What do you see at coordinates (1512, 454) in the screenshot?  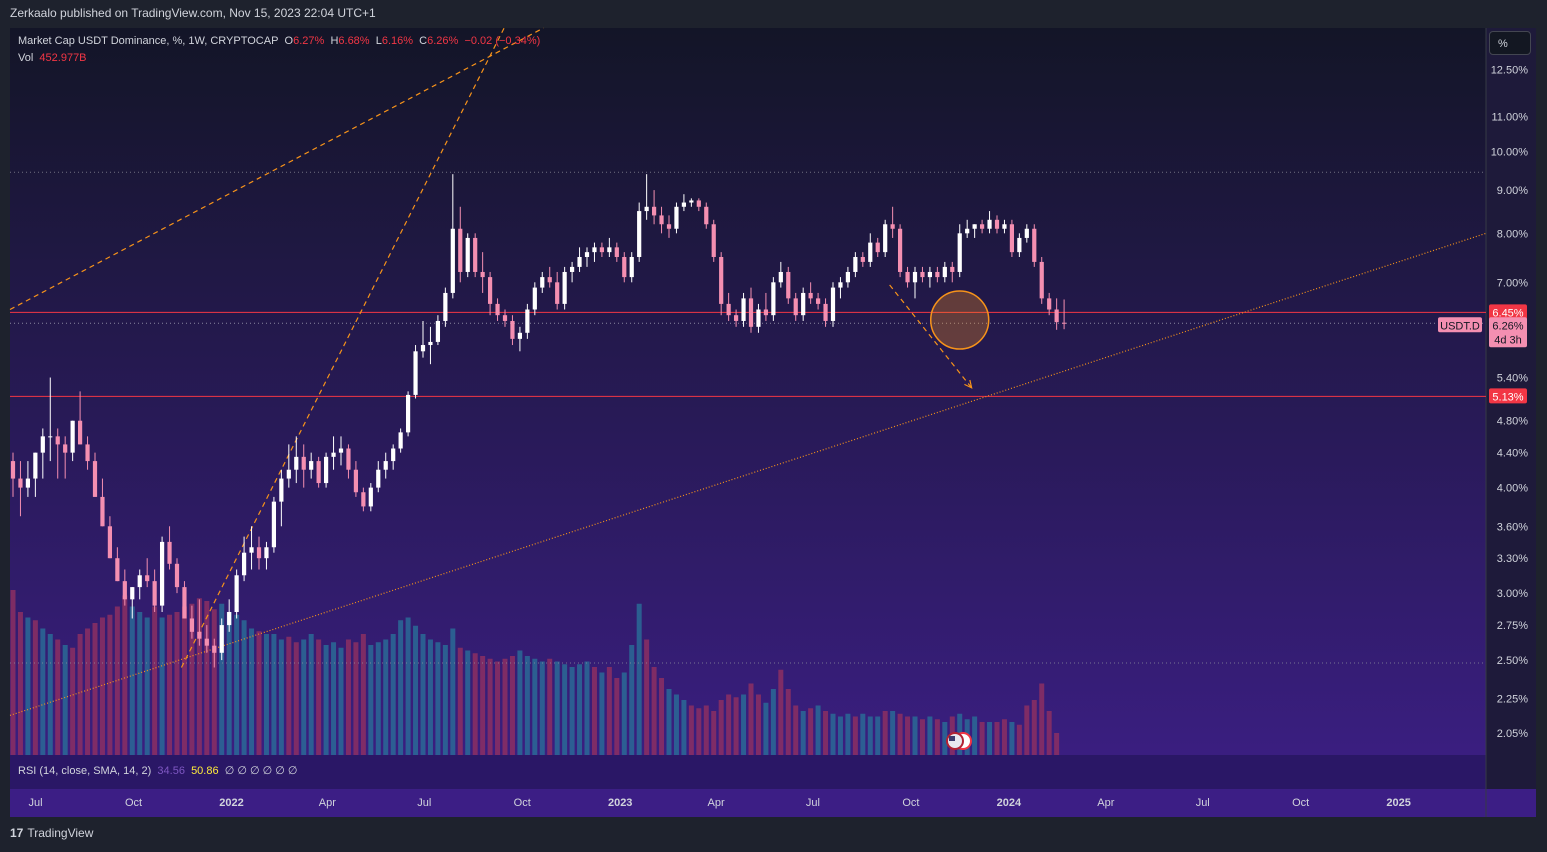 I see `price-tick-label: 4.40%` at bounding box center [1512, 454].